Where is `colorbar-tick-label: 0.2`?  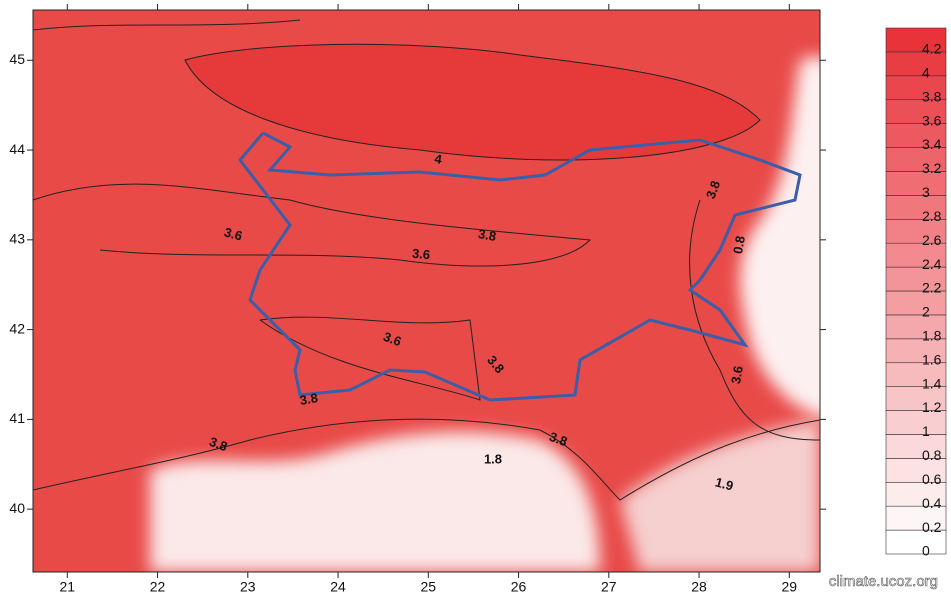 colorbar-tick-label: 0.2 is located at coordinates (932, 527).